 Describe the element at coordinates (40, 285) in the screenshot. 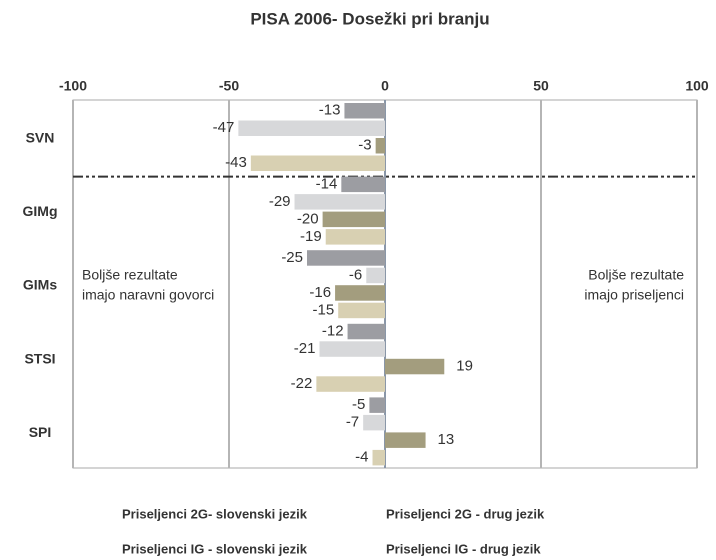

I see `y-tick-label: GIMs` at that location.